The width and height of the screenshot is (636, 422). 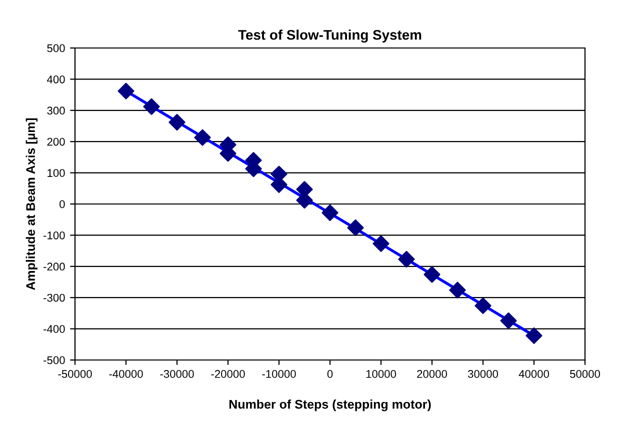 What do you see at coordinates (56, 142) in the screenshot?
I see `y-tick-label: 200` at bounding box center [56, 142].